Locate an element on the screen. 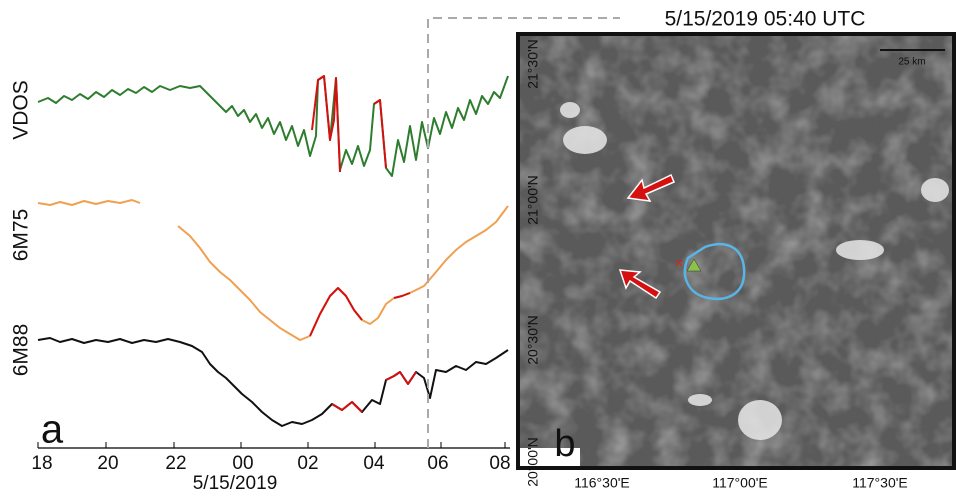 The image size is (956, 497). x-tick-label: 02 is located at coordinates (307, 463).